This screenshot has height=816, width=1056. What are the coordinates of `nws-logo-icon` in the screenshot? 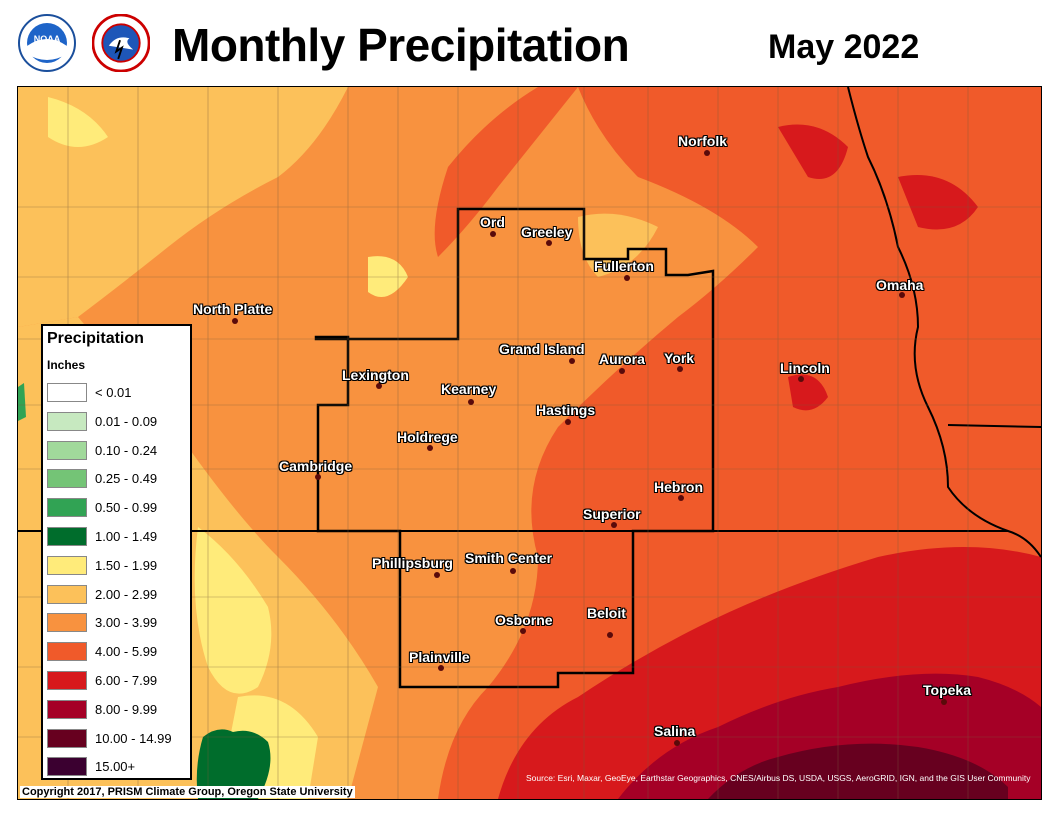 It's located at (121, 43).